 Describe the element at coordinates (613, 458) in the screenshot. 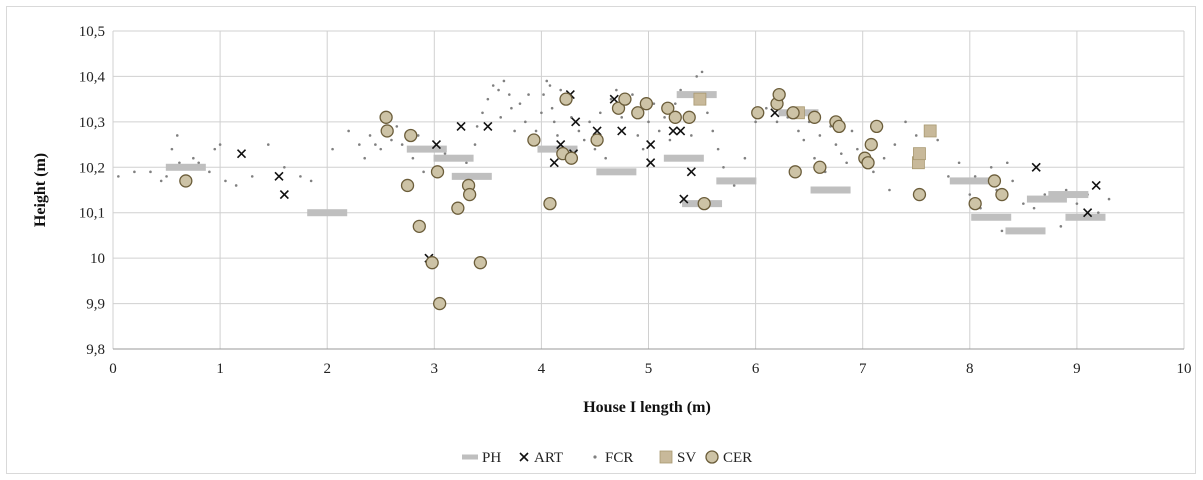

I see `legend-entry-fcr: FCR` at that location.